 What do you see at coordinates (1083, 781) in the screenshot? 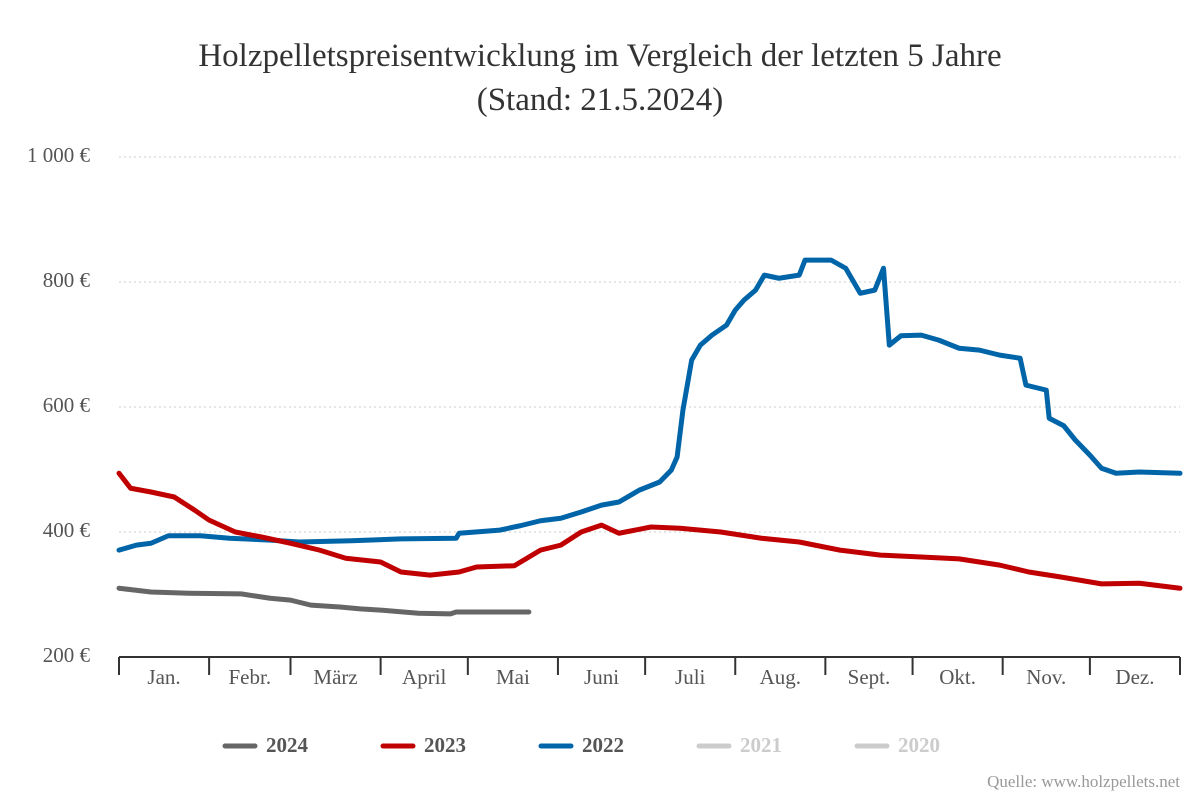
I see `source: Quelle: www.holzpellets.net` at bounding box center [1083, 781].